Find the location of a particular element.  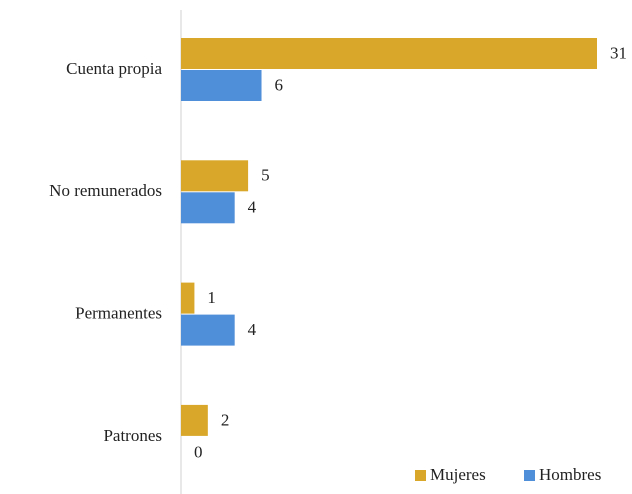

legend-label: Mujeres is located at coordinates (458, 474).